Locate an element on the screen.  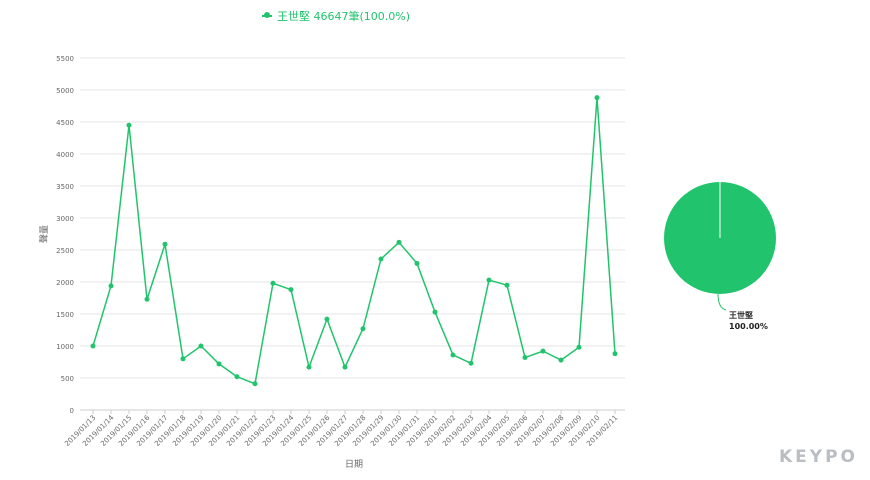
y-tick-label: 0 is located at coordinates (72, 411).